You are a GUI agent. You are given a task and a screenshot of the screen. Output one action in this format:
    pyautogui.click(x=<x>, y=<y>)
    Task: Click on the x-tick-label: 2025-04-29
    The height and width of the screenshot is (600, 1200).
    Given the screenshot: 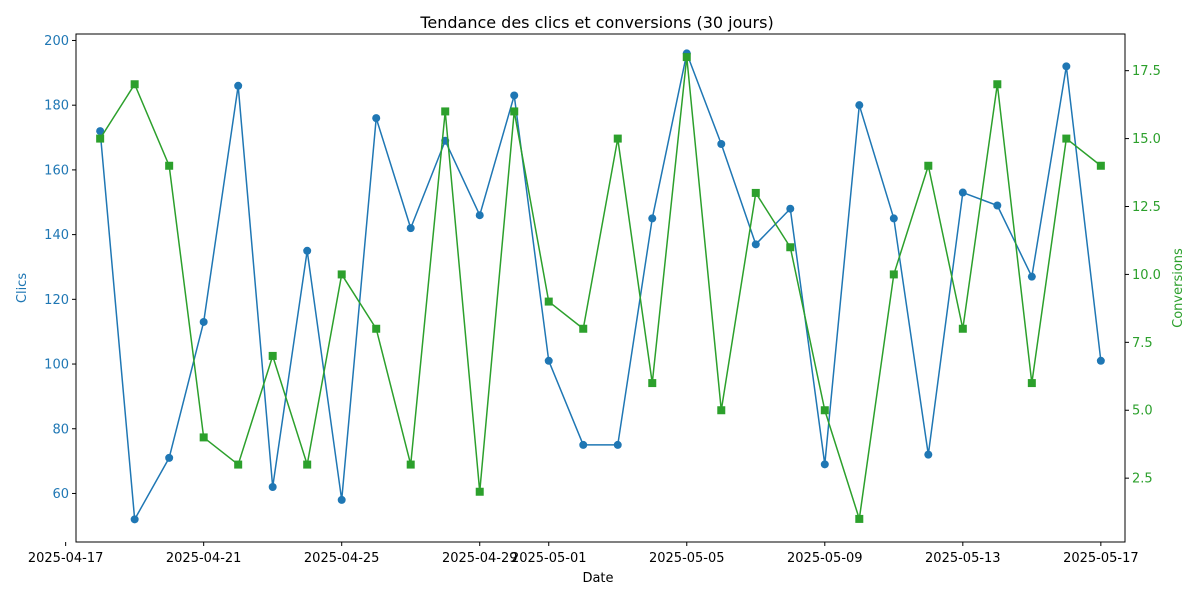 What is the action you would take?
    pyautogui.click(x=480, y=558)
    